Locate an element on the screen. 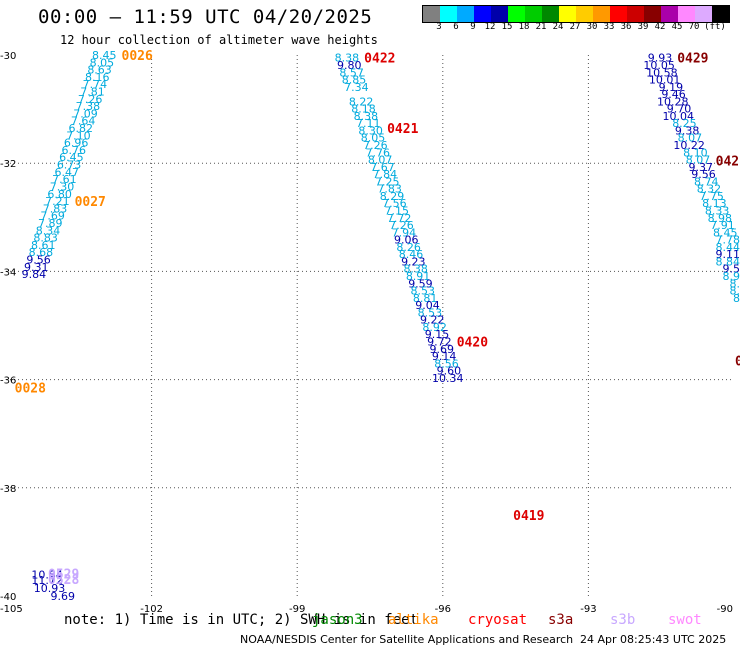  wave-height-value: 7.89 is located at coordinates (50, 223).